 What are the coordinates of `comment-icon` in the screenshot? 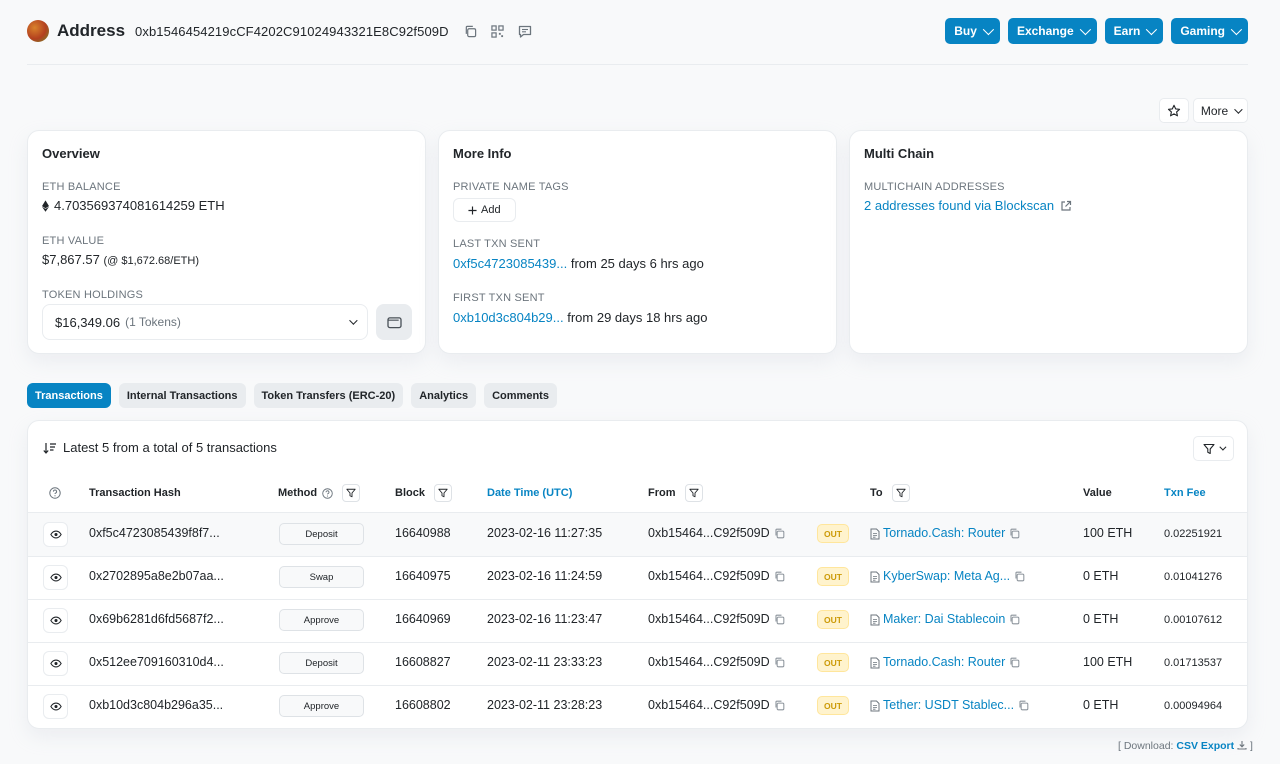 It's located at (525, 31).